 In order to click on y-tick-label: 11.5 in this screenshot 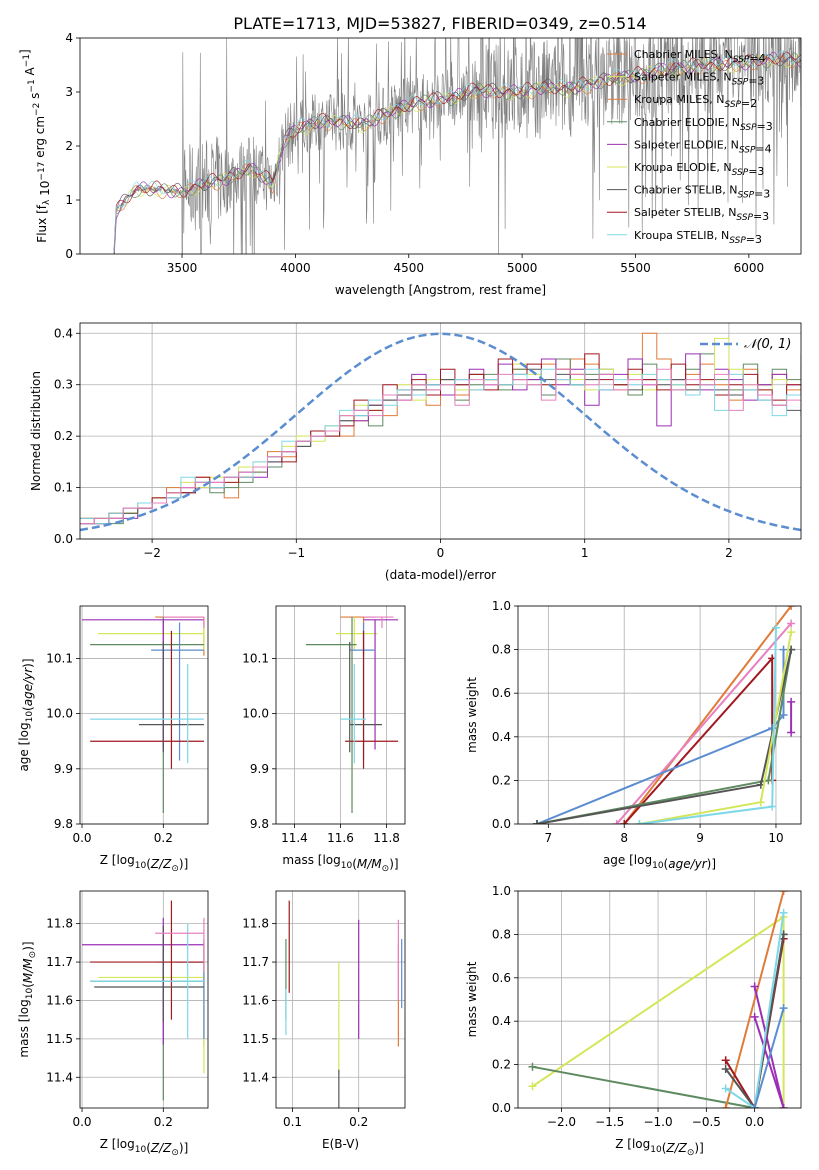, I will do `click(59, 1039)`.